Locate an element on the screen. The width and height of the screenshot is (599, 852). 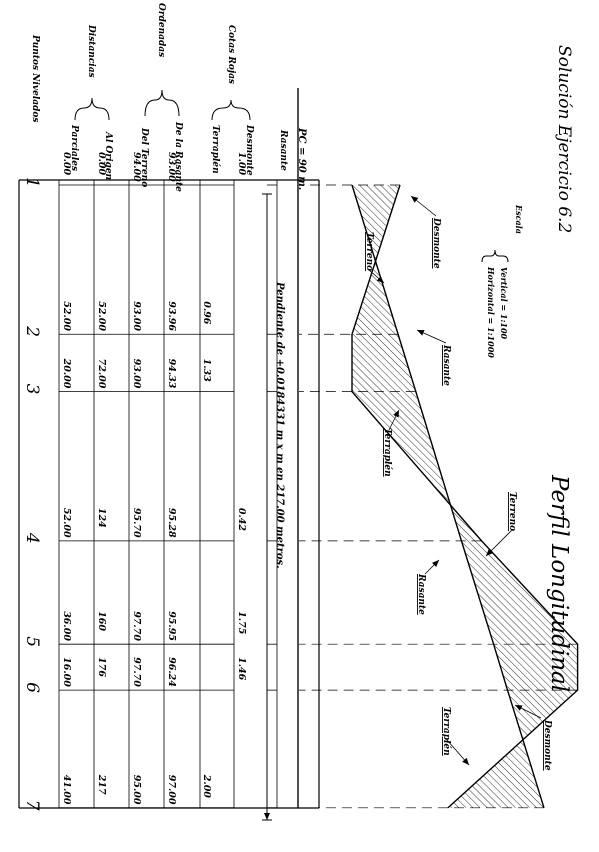
cell-rasante: 94.33 is located at coordinates (171, 374).